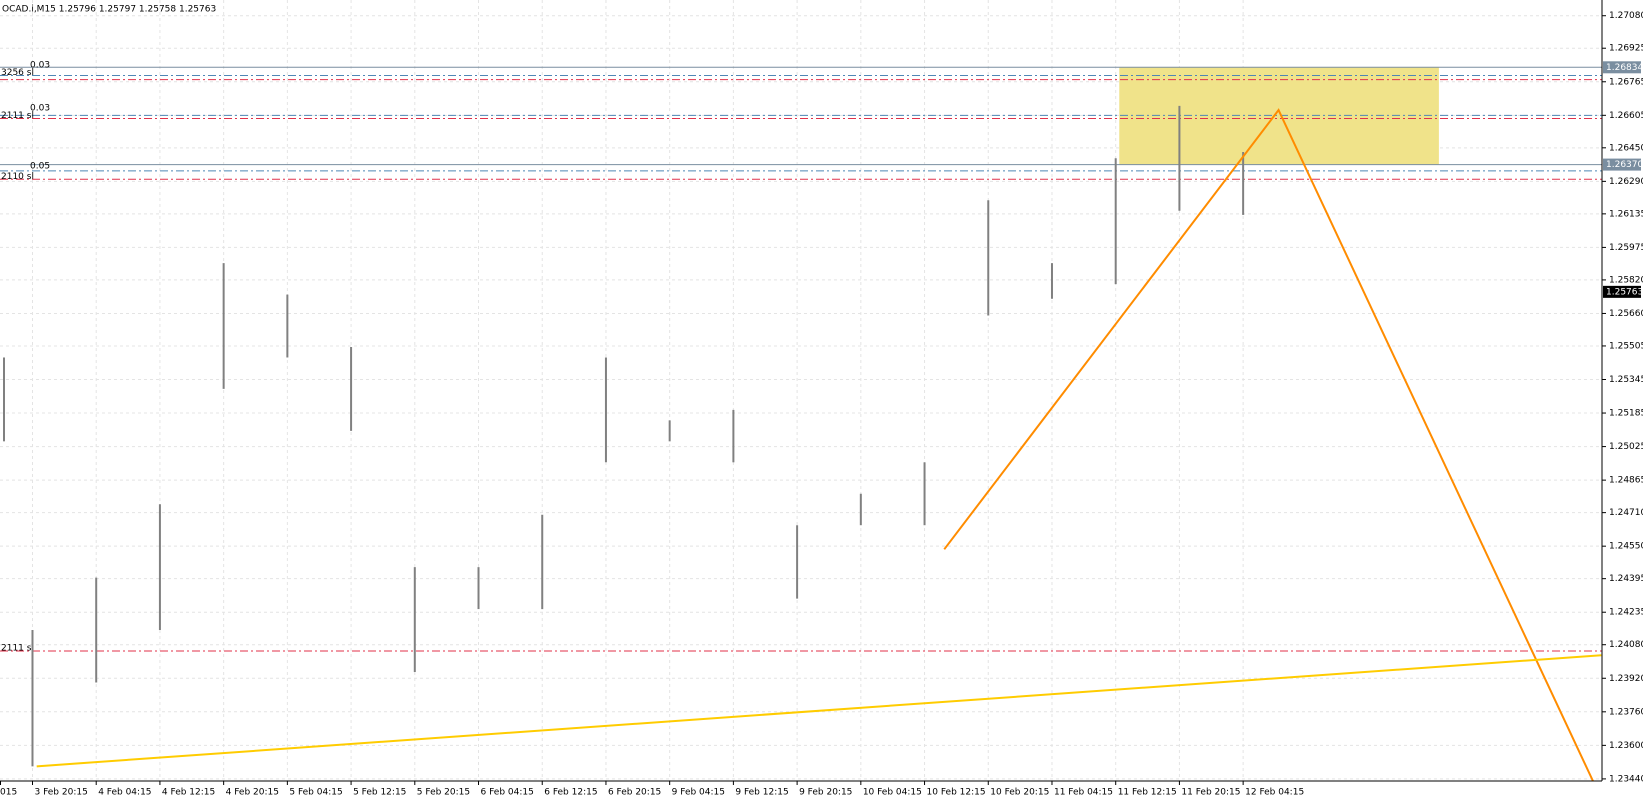  I want to click on y-tick-label: 1.25820, so click(1626, 280).